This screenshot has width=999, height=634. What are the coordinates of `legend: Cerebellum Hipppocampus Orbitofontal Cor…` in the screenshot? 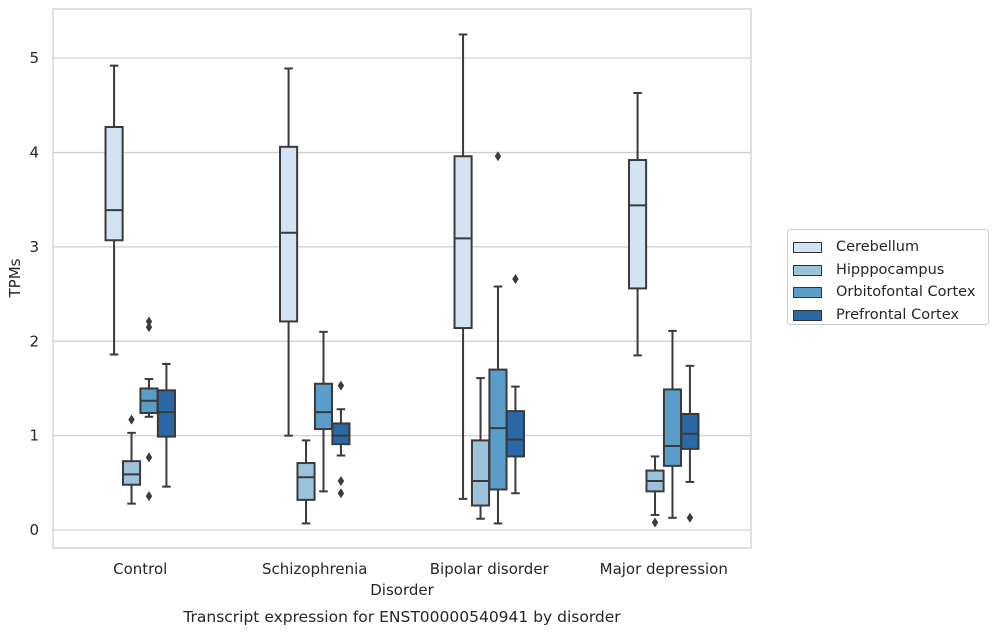 It's located at (888, 277).